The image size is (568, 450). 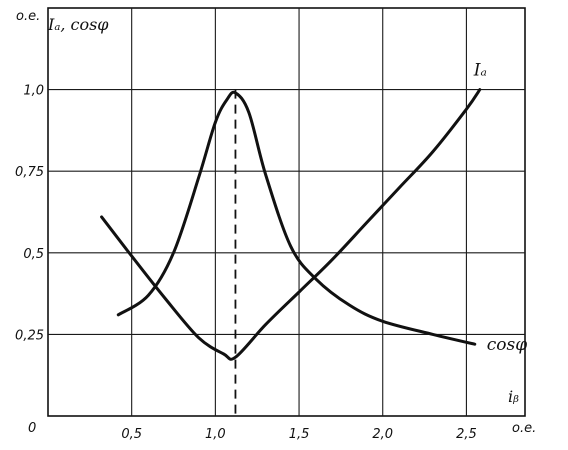 I want to click on x-tick-label: 1,5, so click(x=299, y=434).